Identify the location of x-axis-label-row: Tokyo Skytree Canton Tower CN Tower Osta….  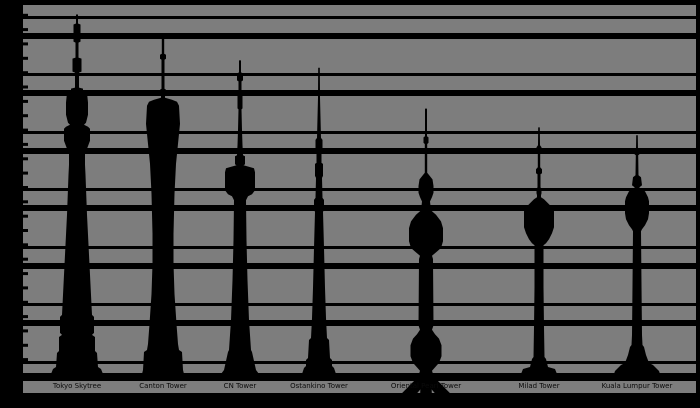
(358, 389).